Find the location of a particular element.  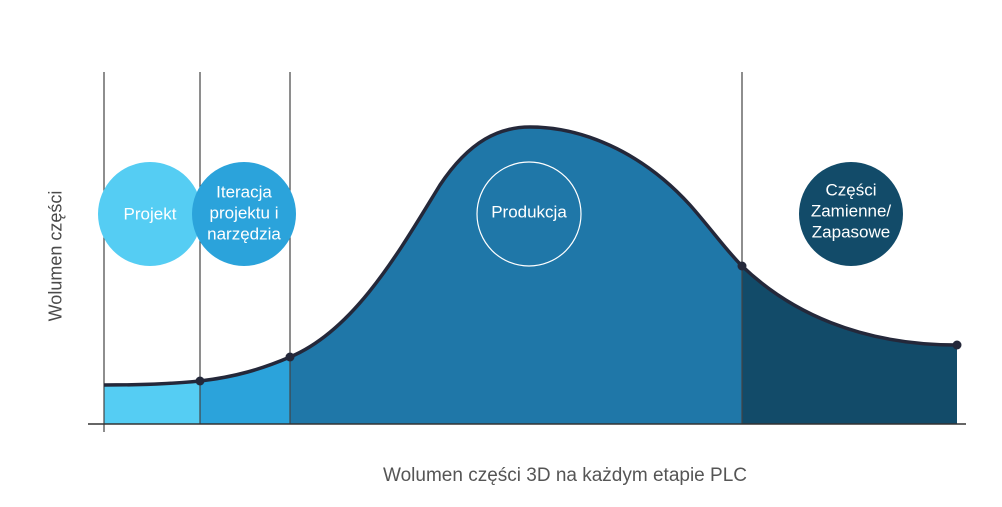

stage-area-projekt is located at coordinates (152, 402).